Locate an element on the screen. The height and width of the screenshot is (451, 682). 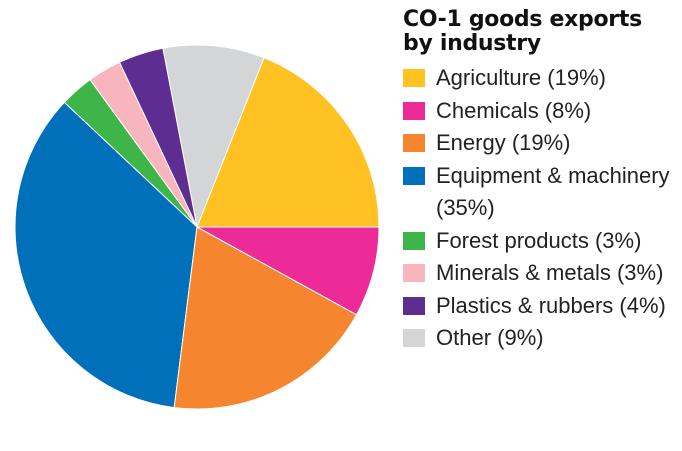
legend-label-0: Agriculture (19%) is located at coordinates (521, 77).